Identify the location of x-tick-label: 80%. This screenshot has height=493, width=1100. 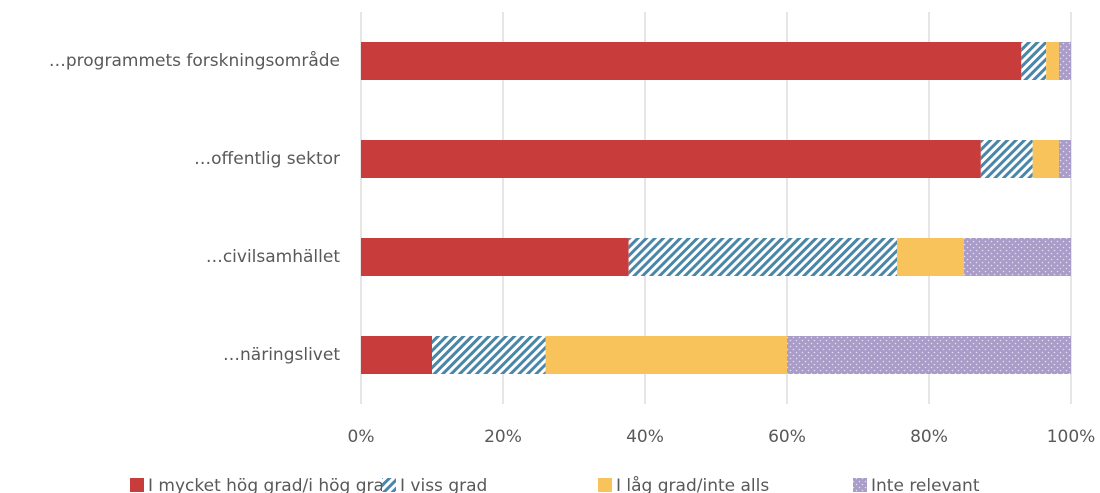
(929, 437).